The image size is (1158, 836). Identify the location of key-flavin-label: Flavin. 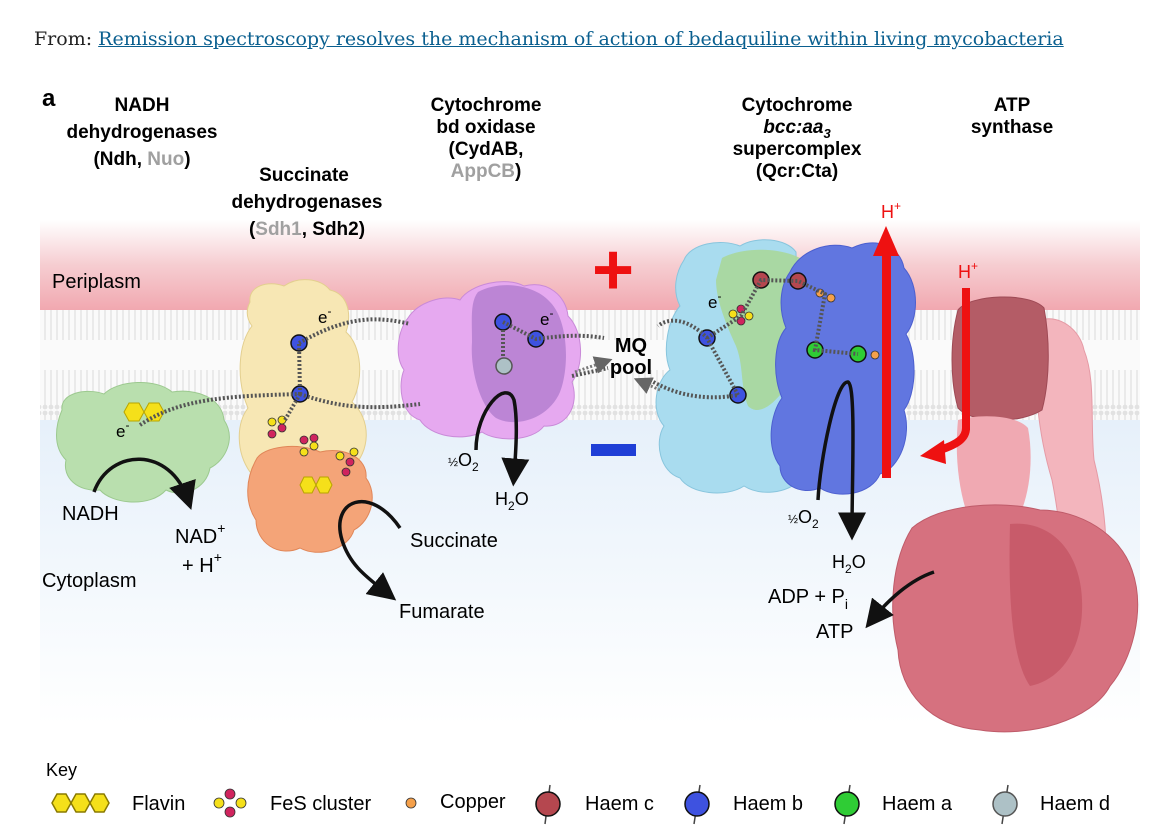
(158, 804).